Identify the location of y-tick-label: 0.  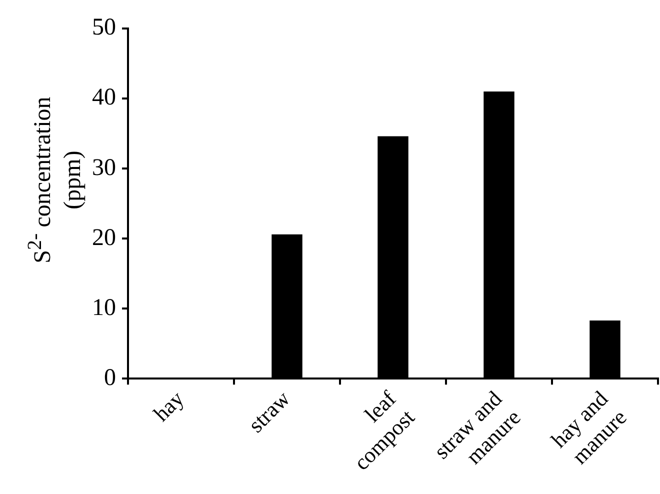
(110, 377).